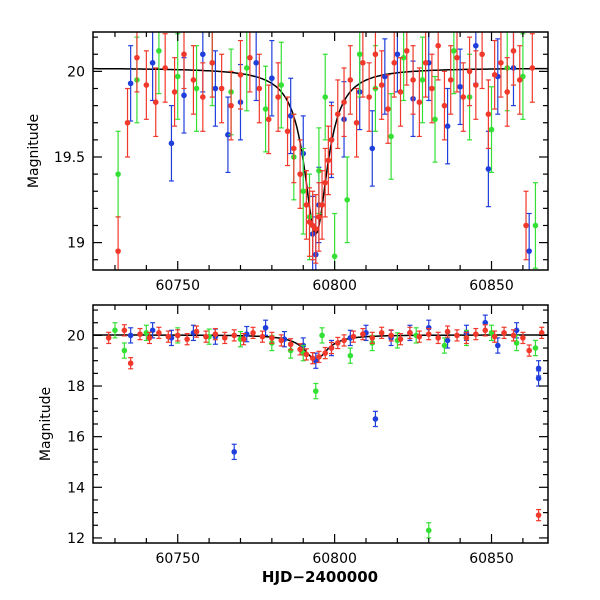  I want to click on bottom-x-tick-label-0: 60750, so click(177, 559).